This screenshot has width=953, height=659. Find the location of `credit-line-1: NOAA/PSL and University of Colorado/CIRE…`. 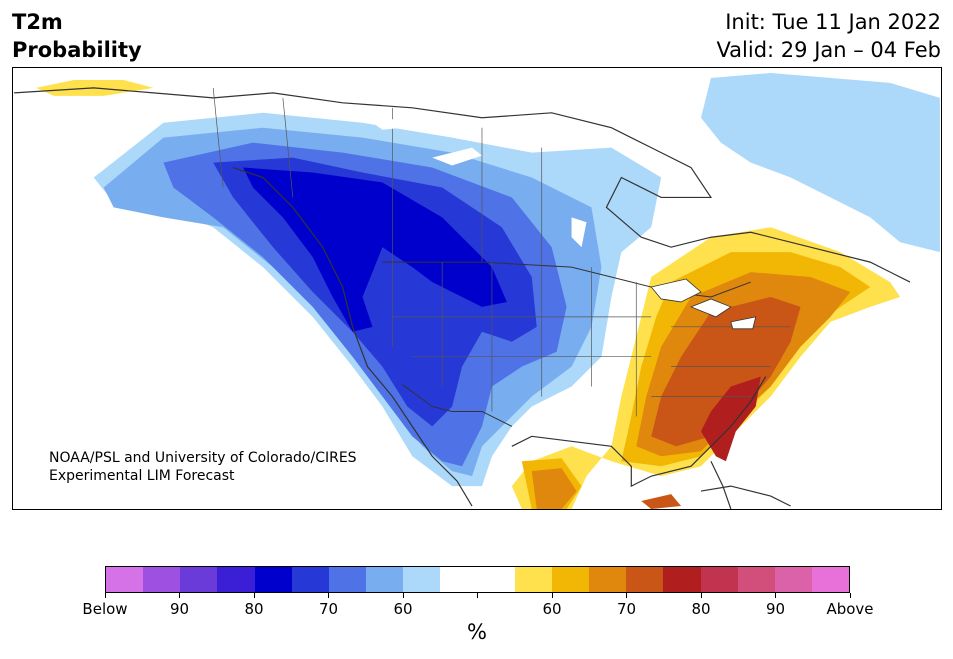

credit-line-1: NOAA/PSL and University of Colorado/CIRE… is located at coordinates (203, 458).